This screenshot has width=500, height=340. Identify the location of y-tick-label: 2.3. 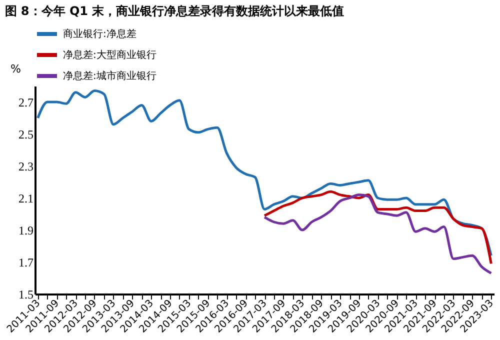
(26, 167).